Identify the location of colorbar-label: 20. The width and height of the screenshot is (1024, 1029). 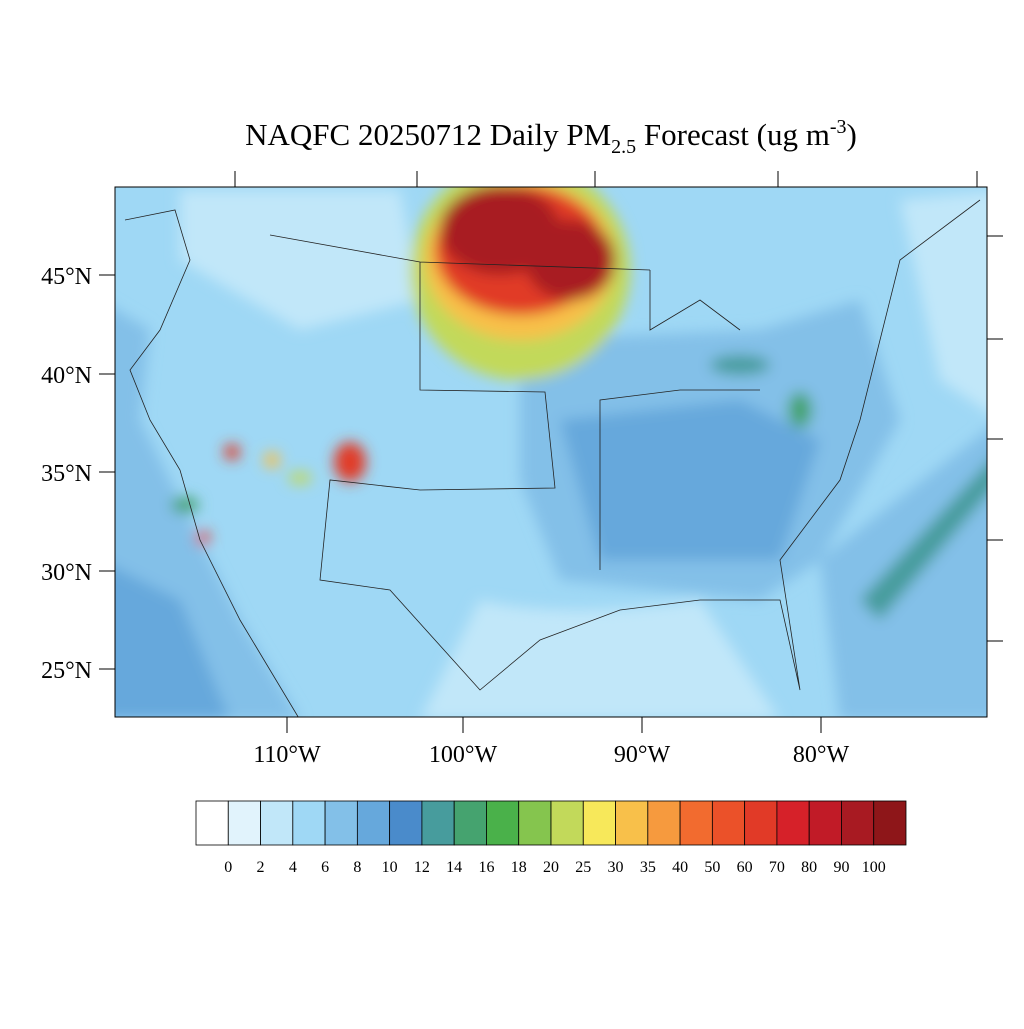
(551, 867).